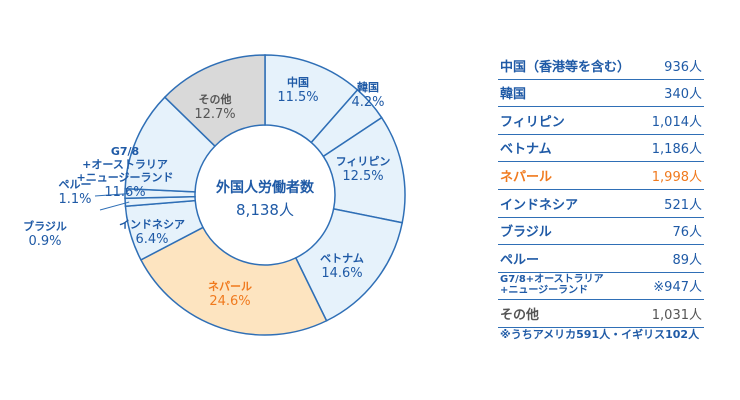 This screenshot has height=400, width=740. Describe the element at coordinates (687, 260) in the screenshot. I see `row-value: 89人` at that location.